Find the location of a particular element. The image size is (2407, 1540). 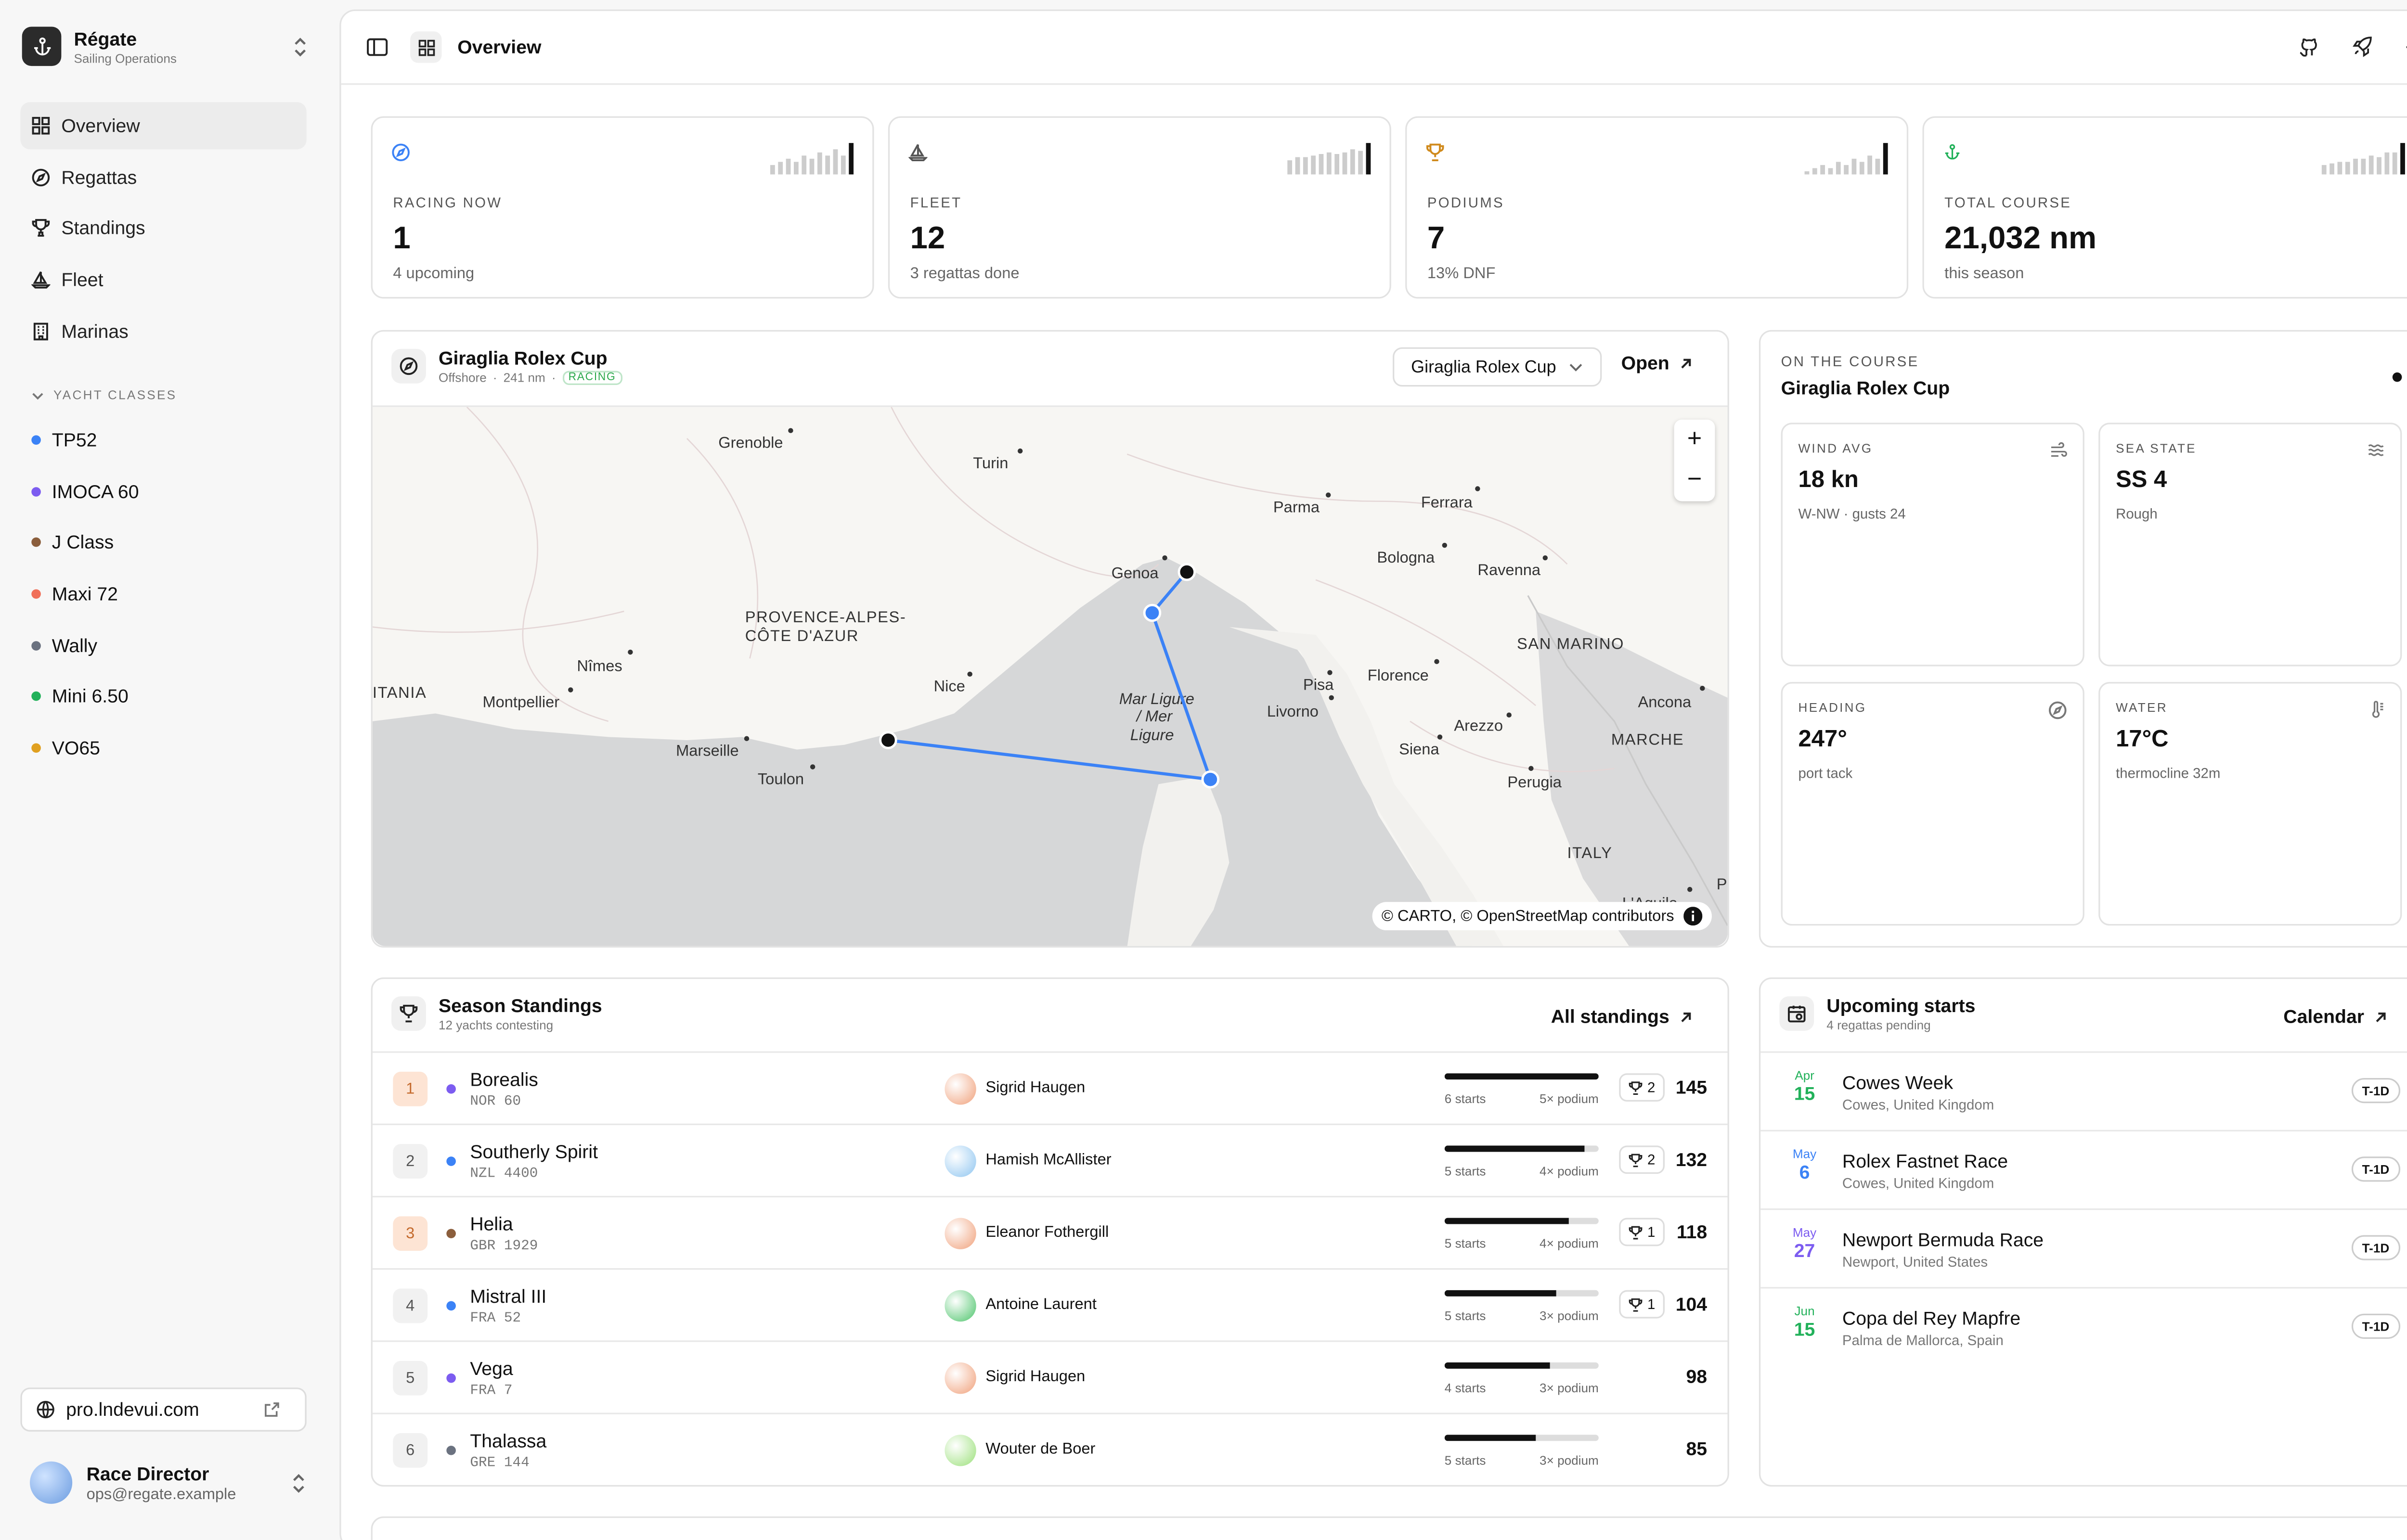

metric-label: SEA STATE is located at coordinates (2156, 448).